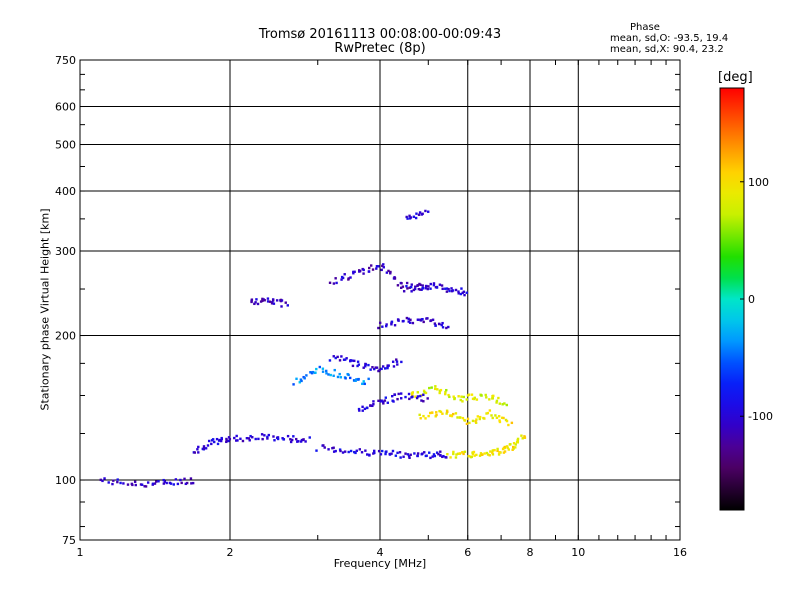 The height and width of the screenshot is (600, 800). I want to click on y-axis-label: Stationary phase Virtual Height [km], so click(45, 309).